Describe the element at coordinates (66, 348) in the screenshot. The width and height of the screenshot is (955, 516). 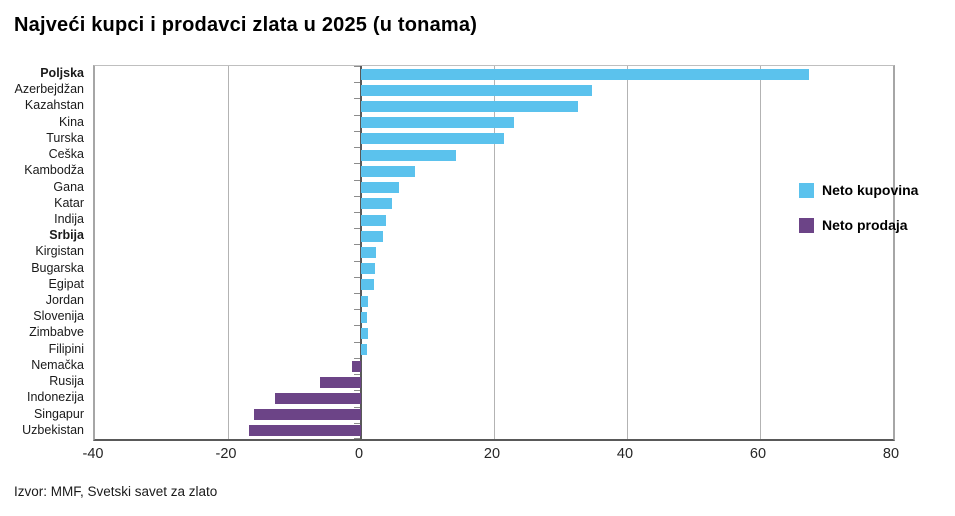
I see `y-axis-label: Filipini` at that location.